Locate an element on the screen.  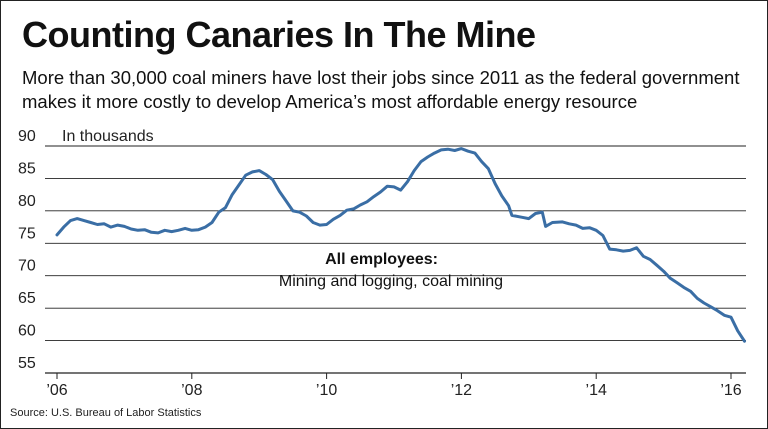
source-note: Source: U.S. Bureau of Labor Statistics is located at coordinates (106, 413).